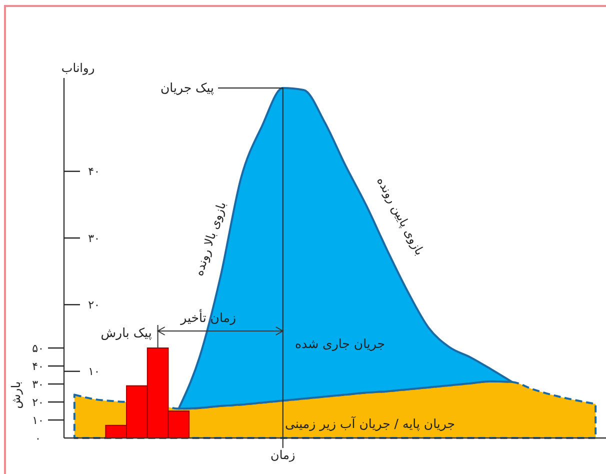 The height and width of the screenshot is (474, 606). I want to click on y-tick-label: ۳۰, so click(38, 384).